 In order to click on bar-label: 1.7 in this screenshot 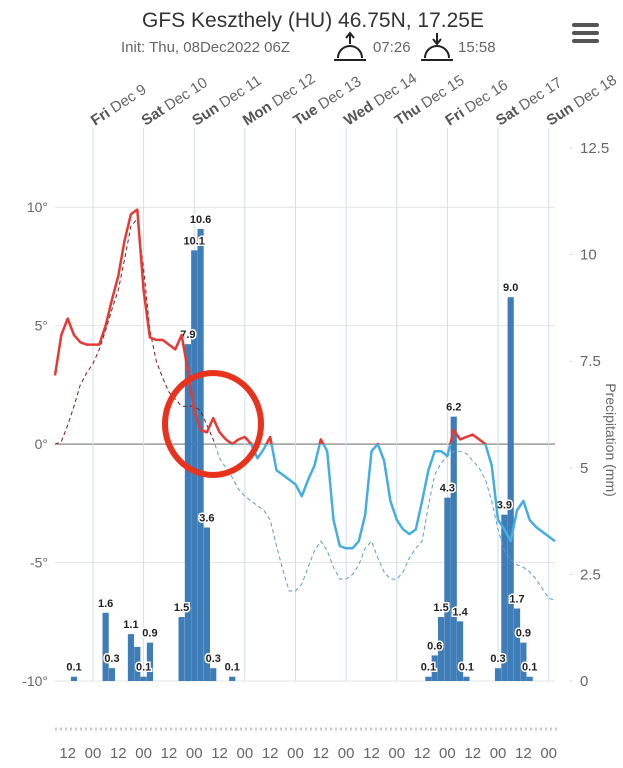, I will do `click(516, 600)`.